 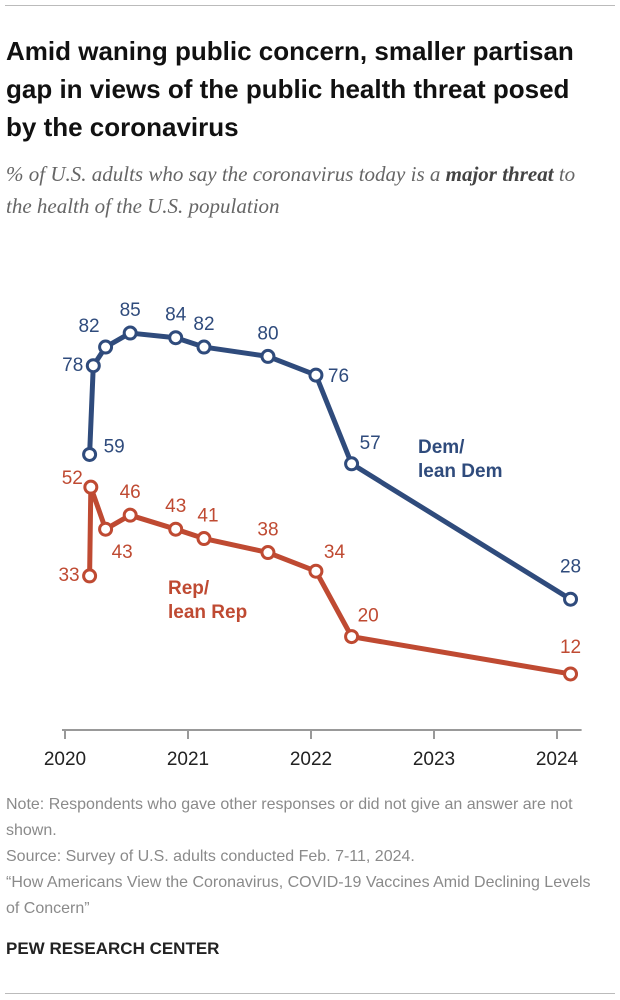 What do you see at coordinates (499, 174) in the screenshot?
I see `subtitle-emphasis: major threat` at bounding box center [499, 174].